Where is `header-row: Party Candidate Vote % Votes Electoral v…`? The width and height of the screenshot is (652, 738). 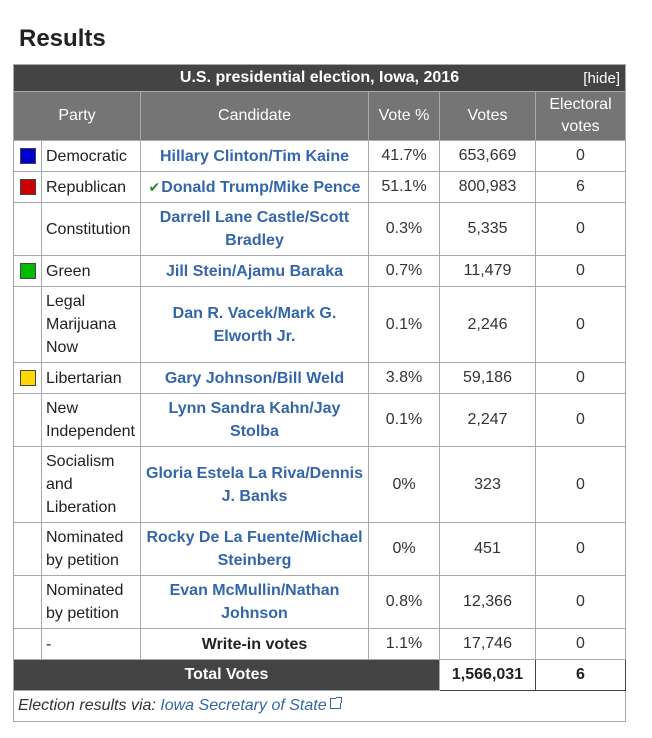 header-row: Party Candidate Vote % Votes Electoral v… is located at coordinates (319, 116).